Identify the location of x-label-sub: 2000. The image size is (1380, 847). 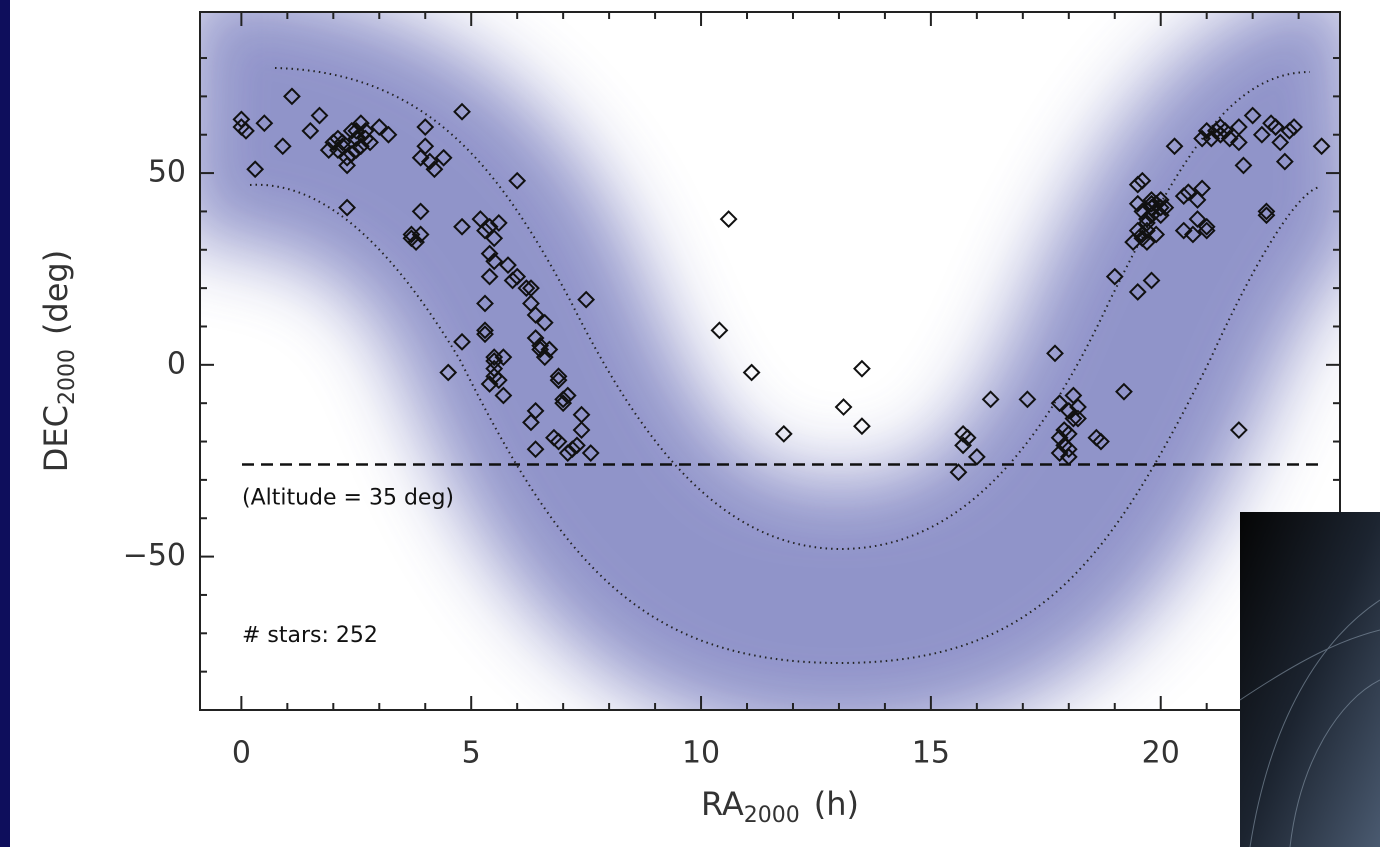
(772, 815).